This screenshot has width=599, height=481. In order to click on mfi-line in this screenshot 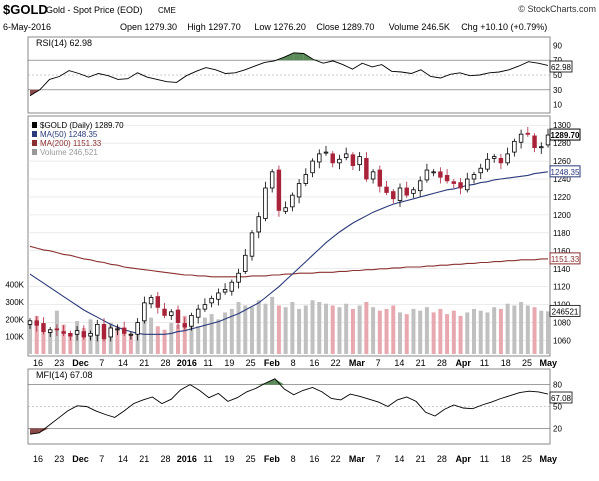, I will do `click(289, 406)`.